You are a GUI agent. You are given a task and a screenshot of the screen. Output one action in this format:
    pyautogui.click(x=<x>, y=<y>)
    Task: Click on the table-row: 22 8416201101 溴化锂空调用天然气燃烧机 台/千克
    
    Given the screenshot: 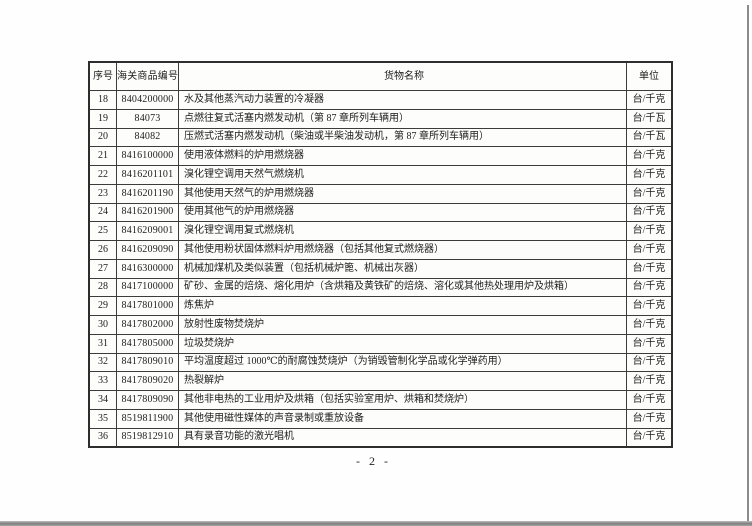 What is the action you would take?
    pyautogui.click(x=380, y=175)
    